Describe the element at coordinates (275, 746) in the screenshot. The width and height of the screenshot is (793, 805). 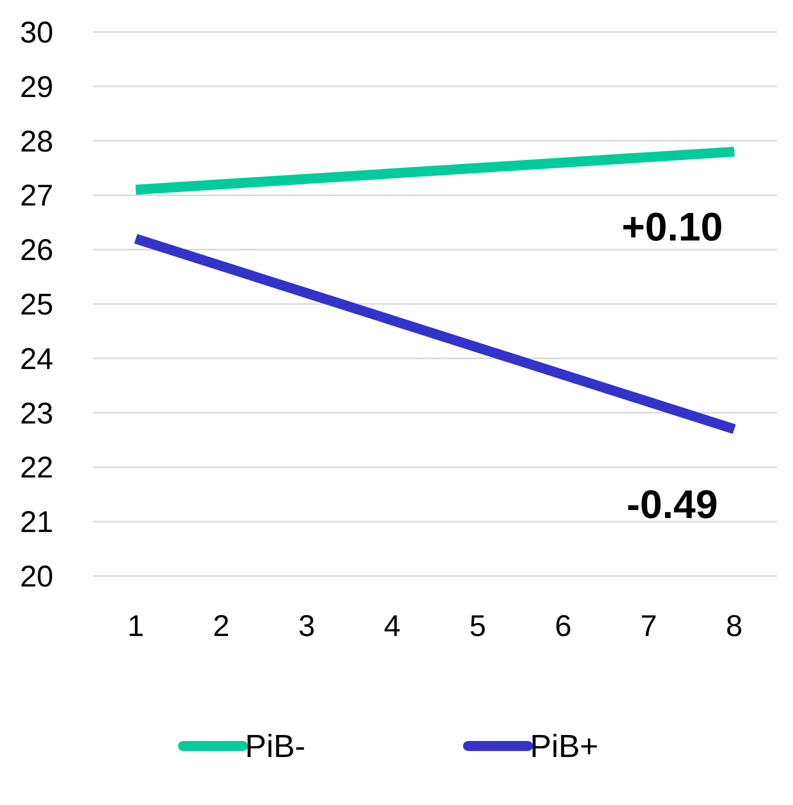
I see `legend-label: PiB-` at that location.